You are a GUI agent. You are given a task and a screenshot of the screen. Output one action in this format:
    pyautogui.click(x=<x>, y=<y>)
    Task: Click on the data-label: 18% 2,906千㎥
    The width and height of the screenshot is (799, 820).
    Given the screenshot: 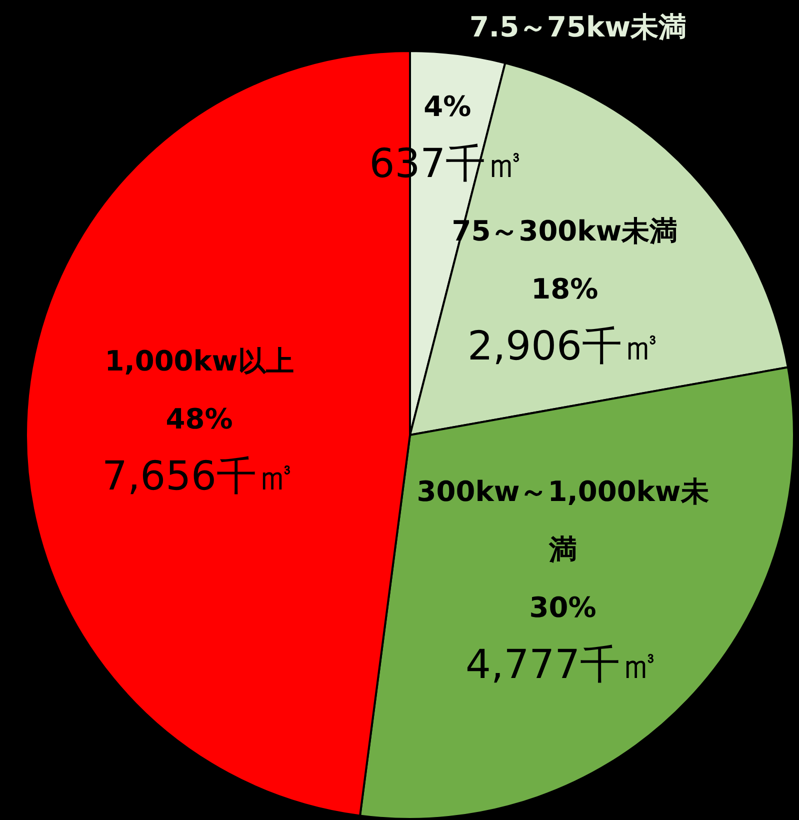 What is the action you would take?
    pyautogui.click(x=564, y=321)
    